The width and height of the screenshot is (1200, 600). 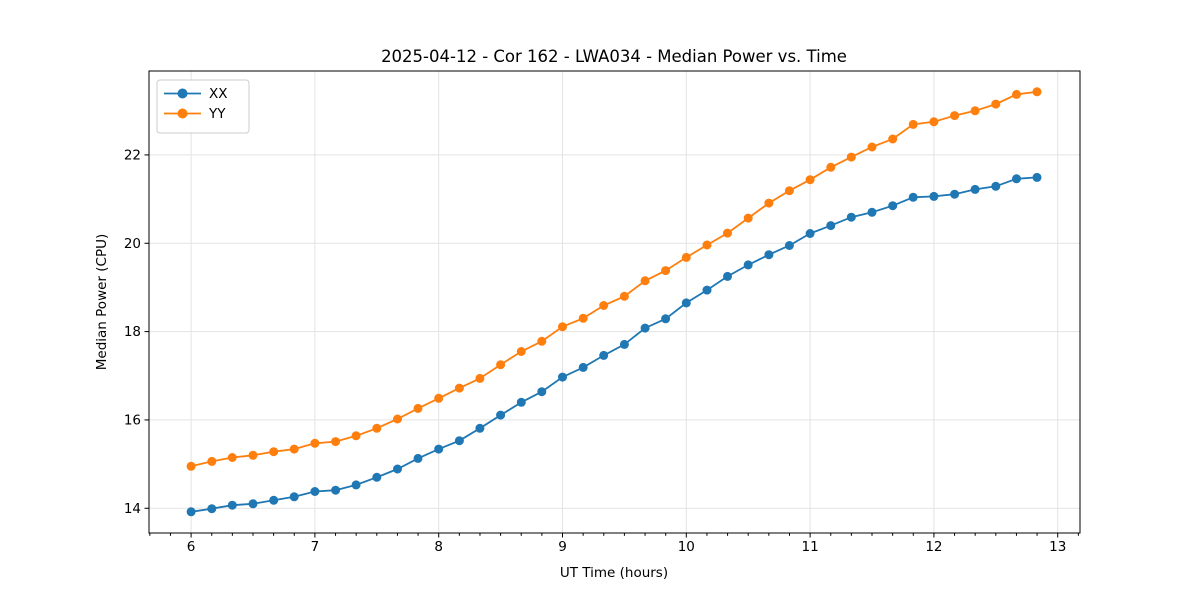 I want to click on legend-item-yy: YY, so click(x=195, y=114).